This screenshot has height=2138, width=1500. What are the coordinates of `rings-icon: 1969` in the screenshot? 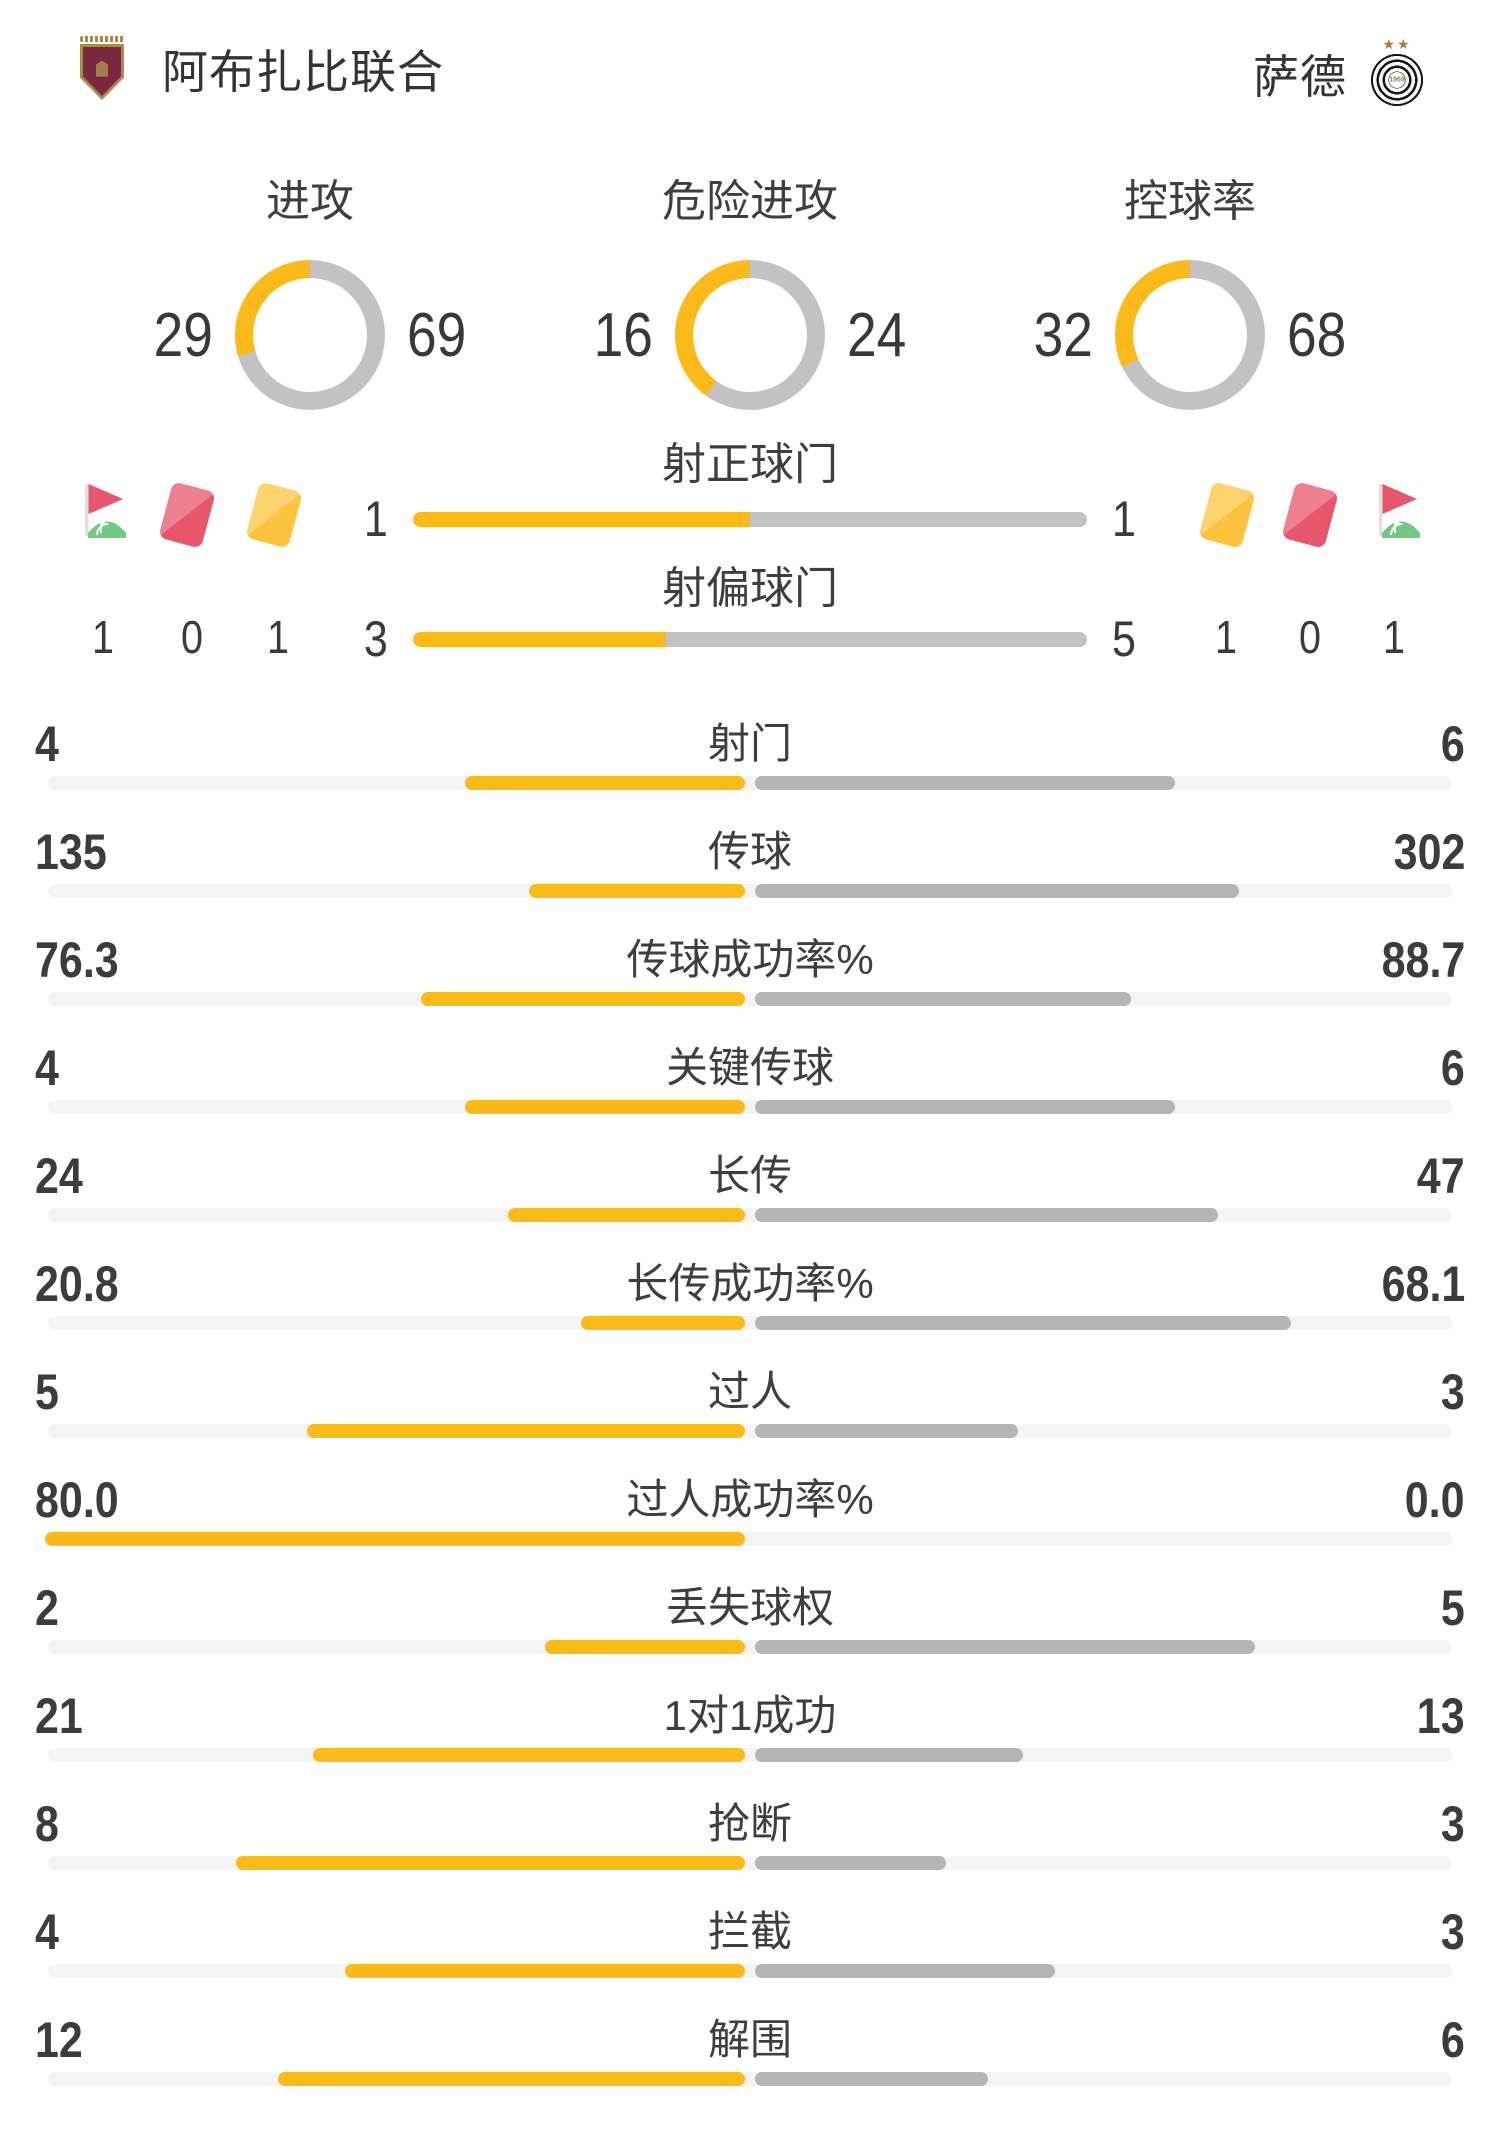 It's located at (1397, 80).